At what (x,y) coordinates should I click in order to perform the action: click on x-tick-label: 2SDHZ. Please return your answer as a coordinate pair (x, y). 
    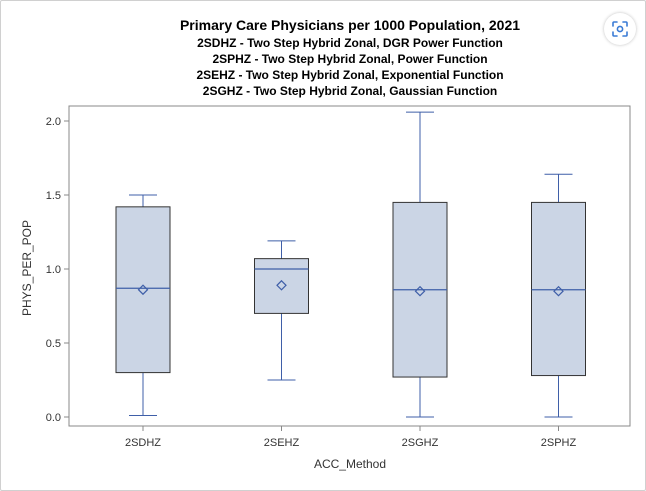
    Looking at the image, I should click on (143, 443).